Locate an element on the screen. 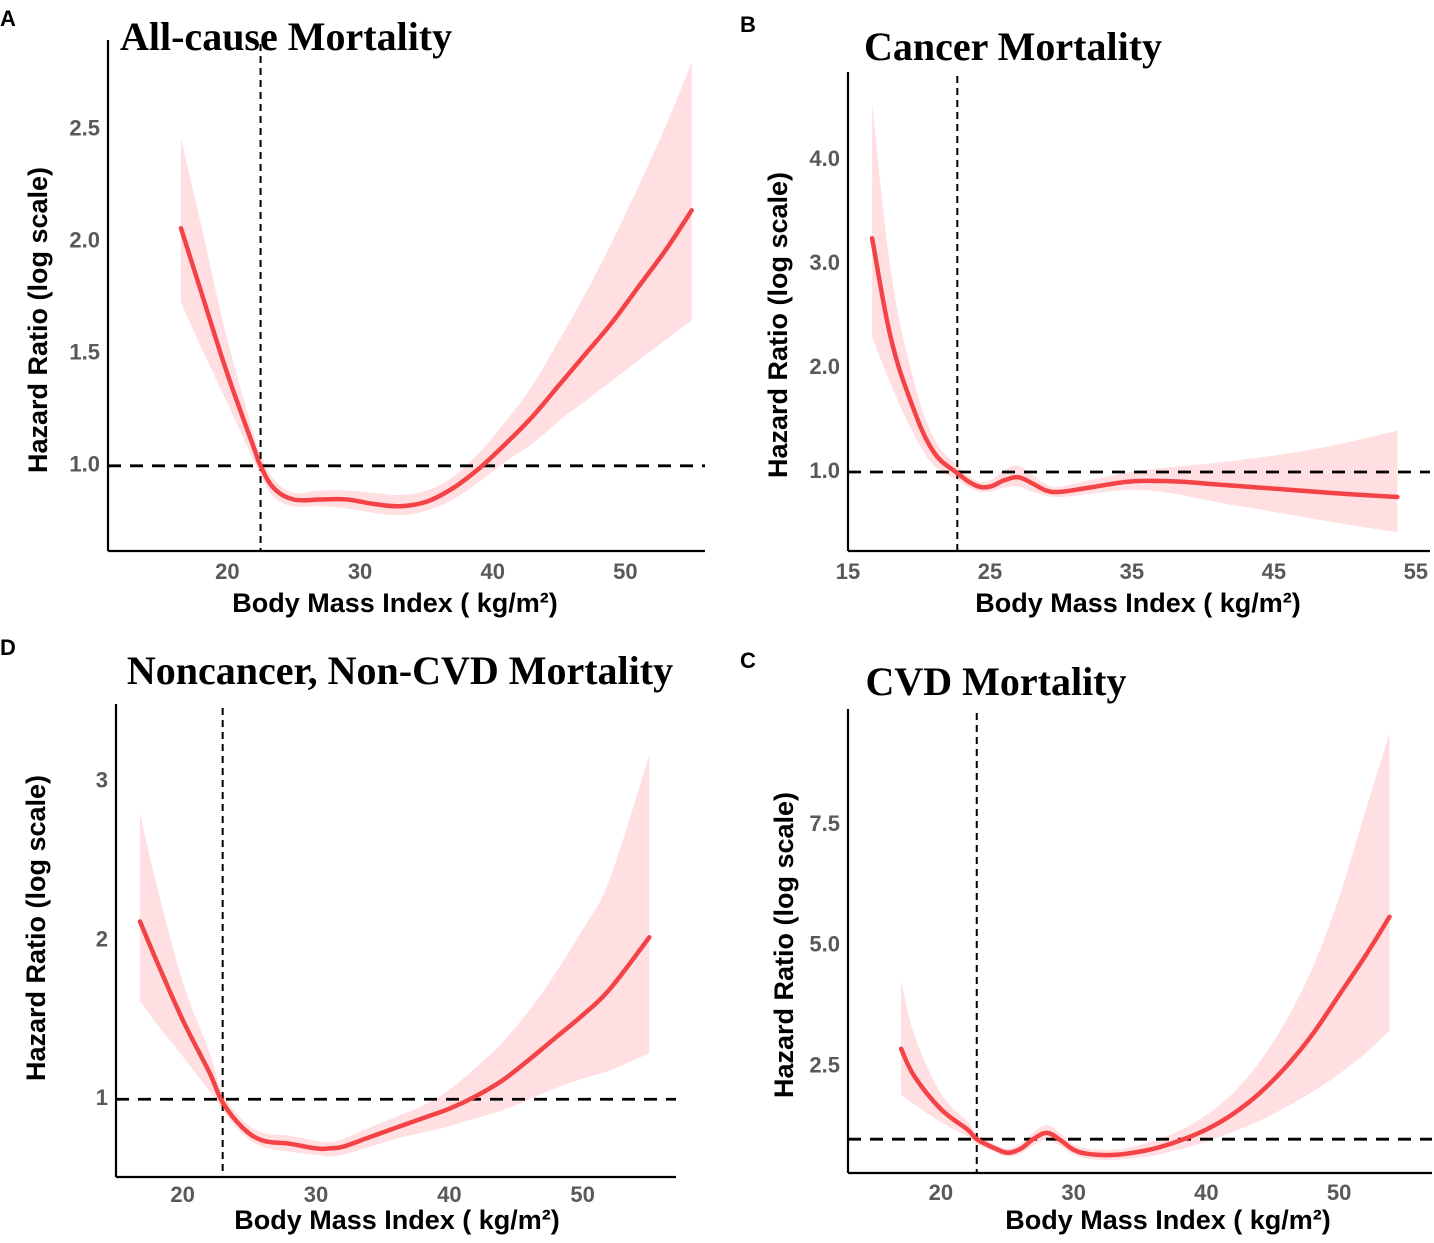 Image resolution: width=1434 pixels, height=1243 pixels. y-tick-label-a: 2.0 is located at coordinates (84, 240).